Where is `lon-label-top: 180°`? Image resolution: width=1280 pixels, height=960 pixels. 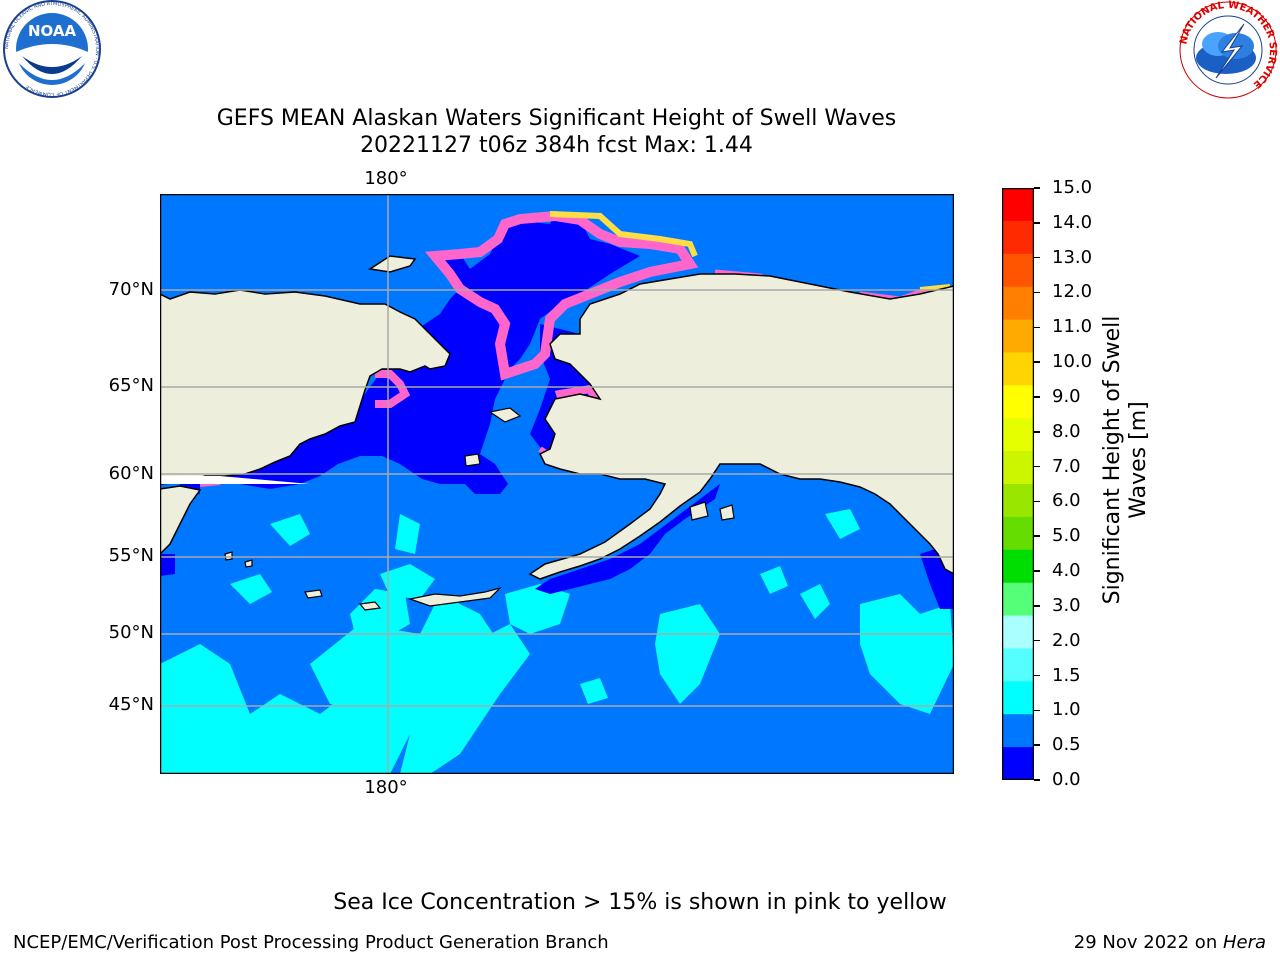 lon-label-top: 180° is located at coordinates (386, 178).